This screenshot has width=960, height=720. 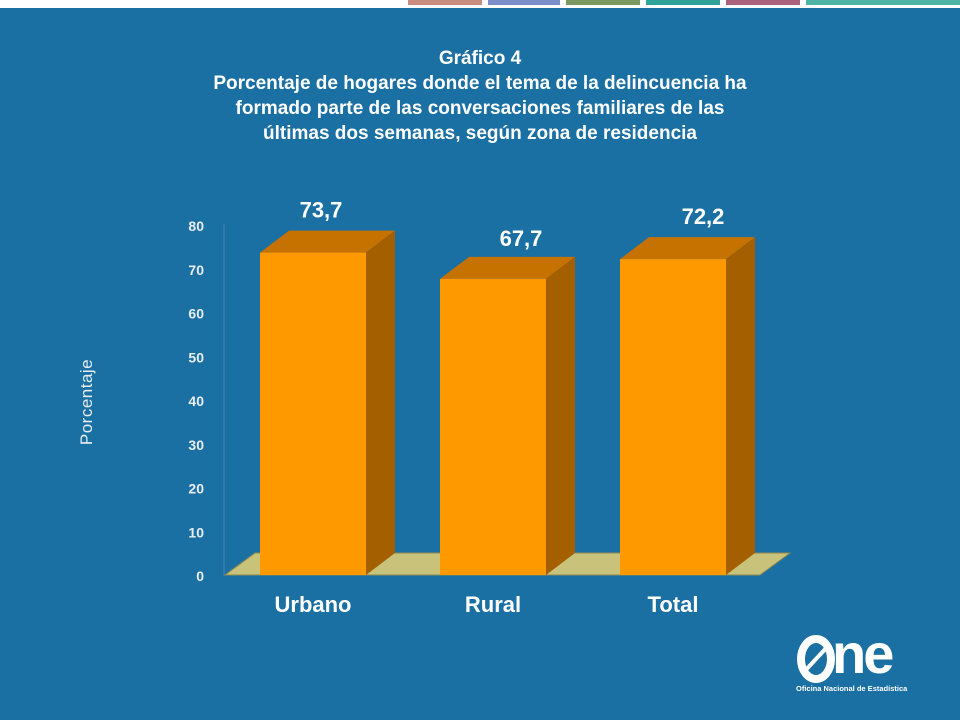 I want to click on y-tick-label: 30, so click(x=196, y=445).